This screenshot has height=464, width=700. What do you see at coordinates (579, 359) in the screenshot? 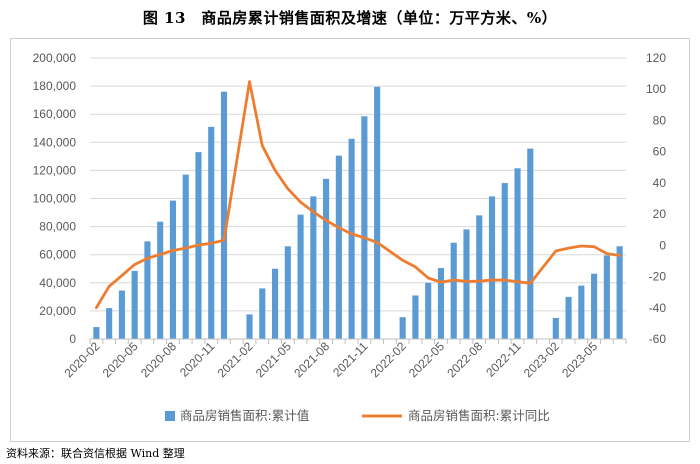
I see `x-tick-label: 2023-05` at bounding box center [579, 359].